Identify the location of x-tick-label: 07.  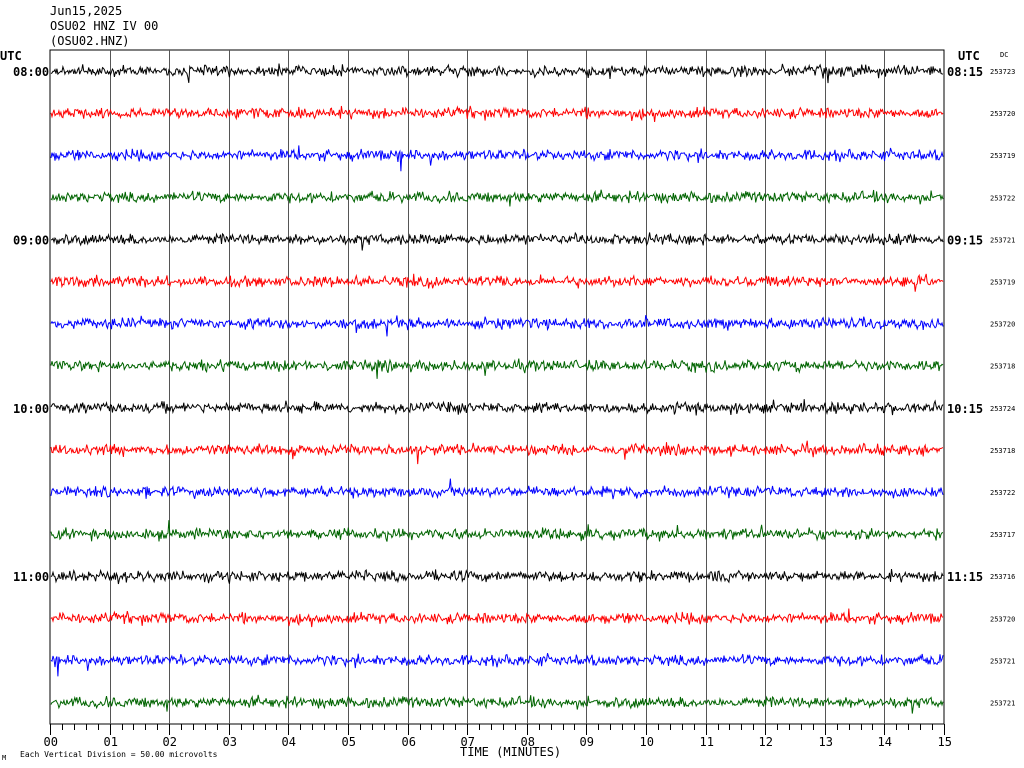
(468, 742).